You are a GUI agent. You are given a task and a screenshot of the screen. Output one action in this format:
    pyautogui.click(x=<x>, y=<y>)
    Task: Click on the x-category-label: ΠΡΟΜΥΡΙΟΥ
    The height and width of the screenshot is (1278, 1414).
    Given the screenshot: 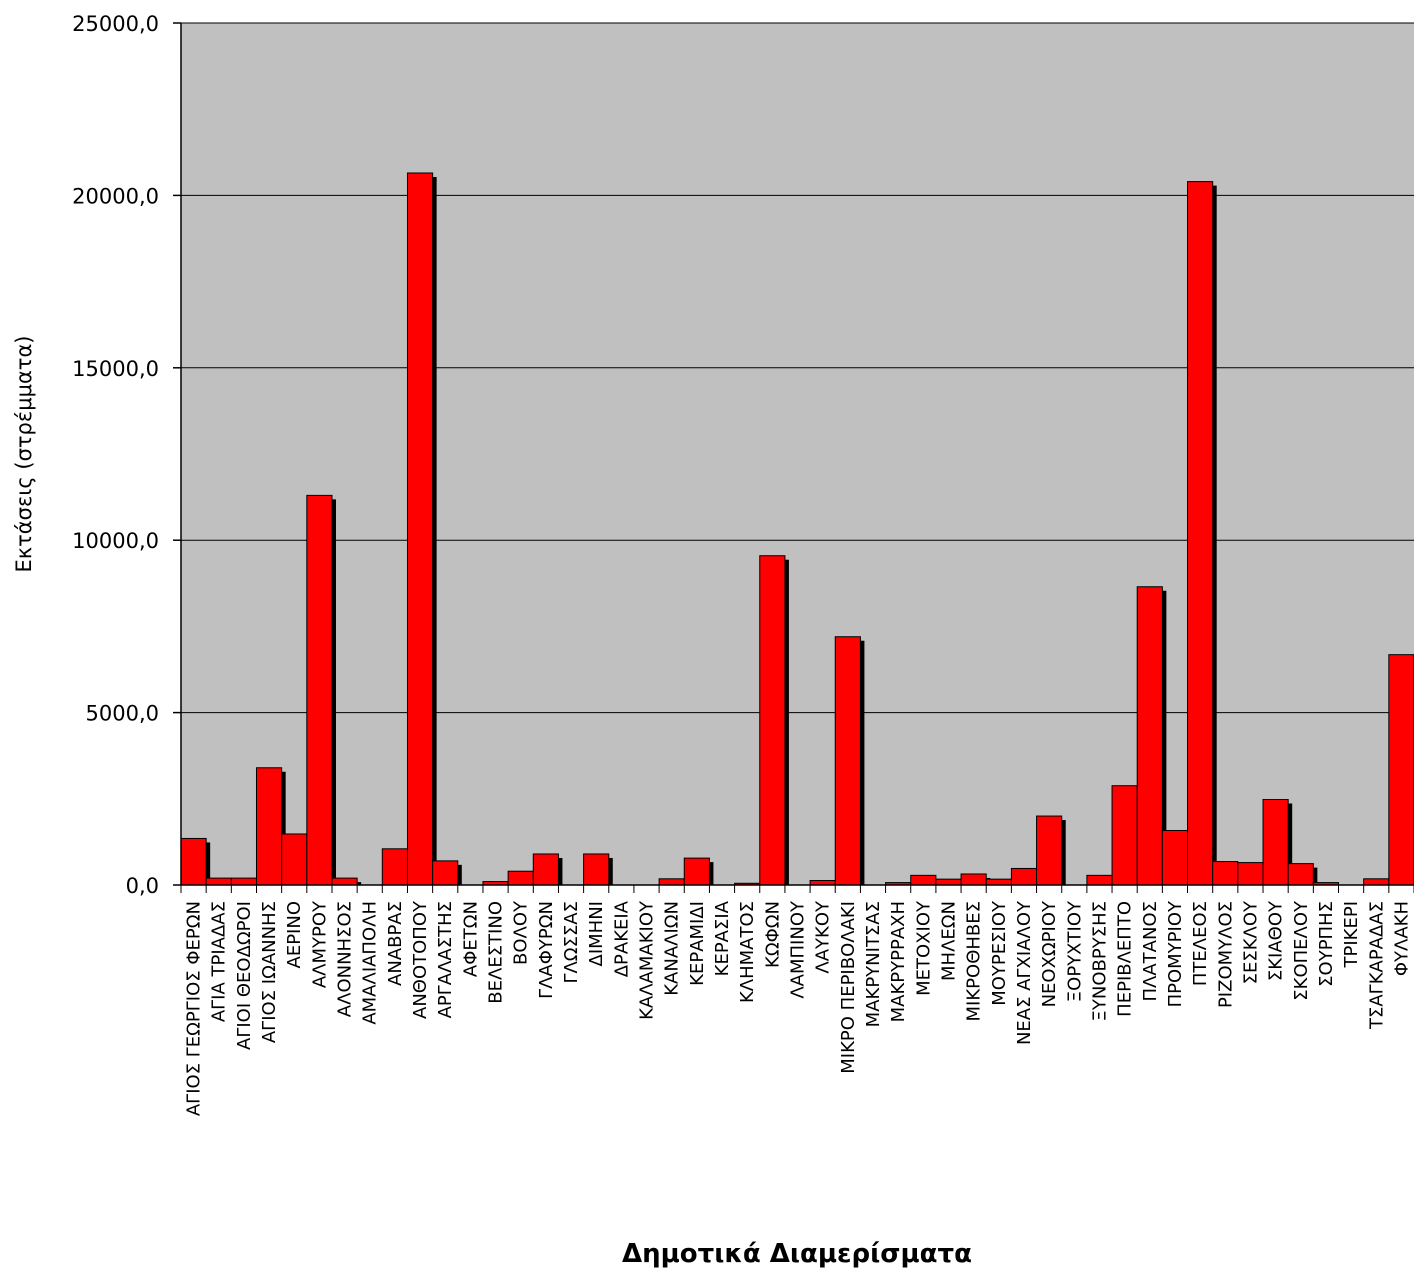 What is the action you would take?
    pyautogui.click(x=1175, y=953)
    